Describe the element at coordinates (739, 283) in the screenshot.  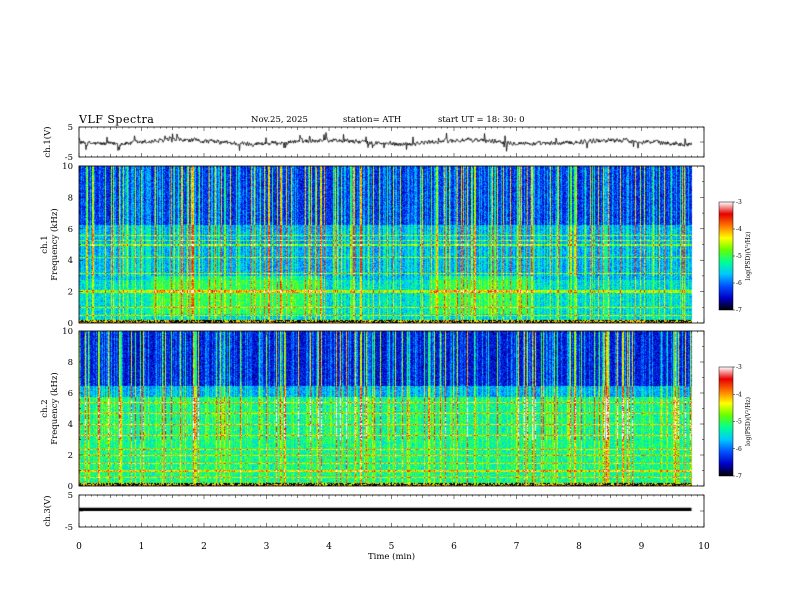
I see `ch1-spectrogram-colorbar-tick-label: -6` at that location.